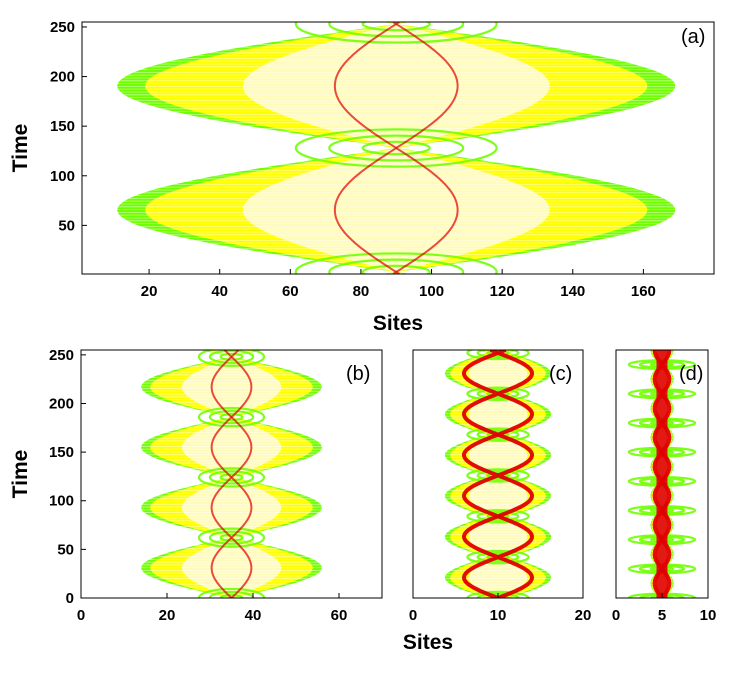  What do you see at coordinates (20, 474) in the screenshot?
I see `panel-b-ylabel: Time` at bounding box center [20, 474].